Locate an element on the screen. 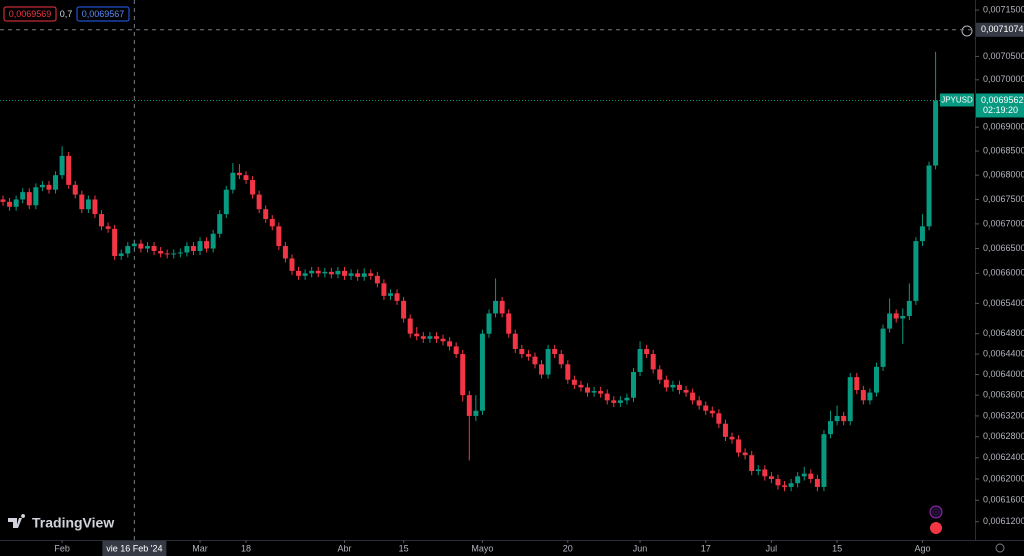 Image resolution: width=1024 pixels, height=556 pixels. y-tick-label: 0,0061600 is located at coordinates (1003, 500).